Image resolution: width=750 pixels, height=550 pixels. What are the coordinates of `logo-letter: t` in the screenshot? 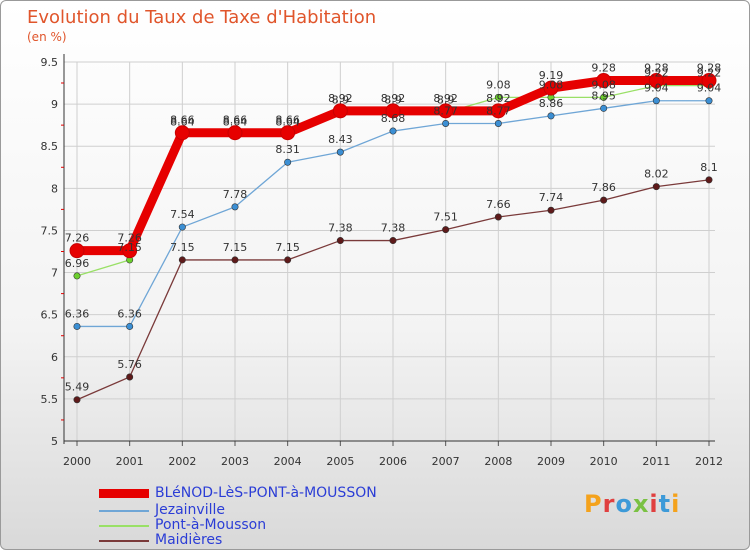 It's located at (665, 504).